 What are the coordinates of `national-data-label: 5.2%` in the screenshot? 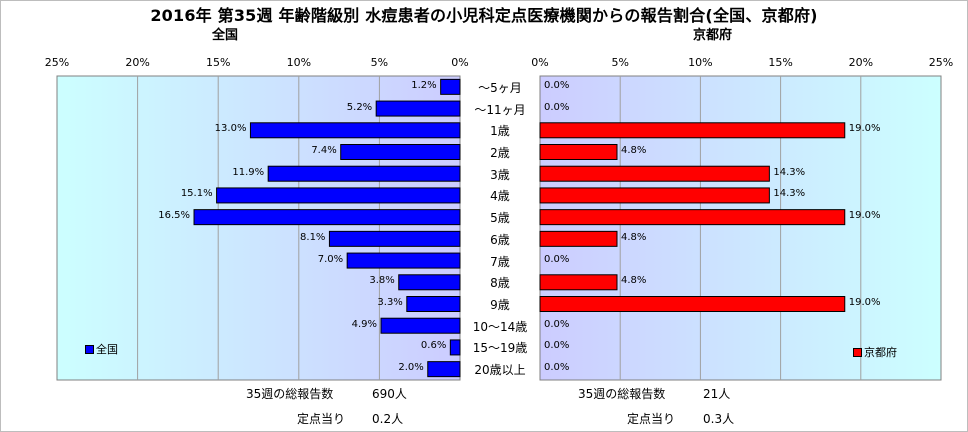 It's located at (359, 107).